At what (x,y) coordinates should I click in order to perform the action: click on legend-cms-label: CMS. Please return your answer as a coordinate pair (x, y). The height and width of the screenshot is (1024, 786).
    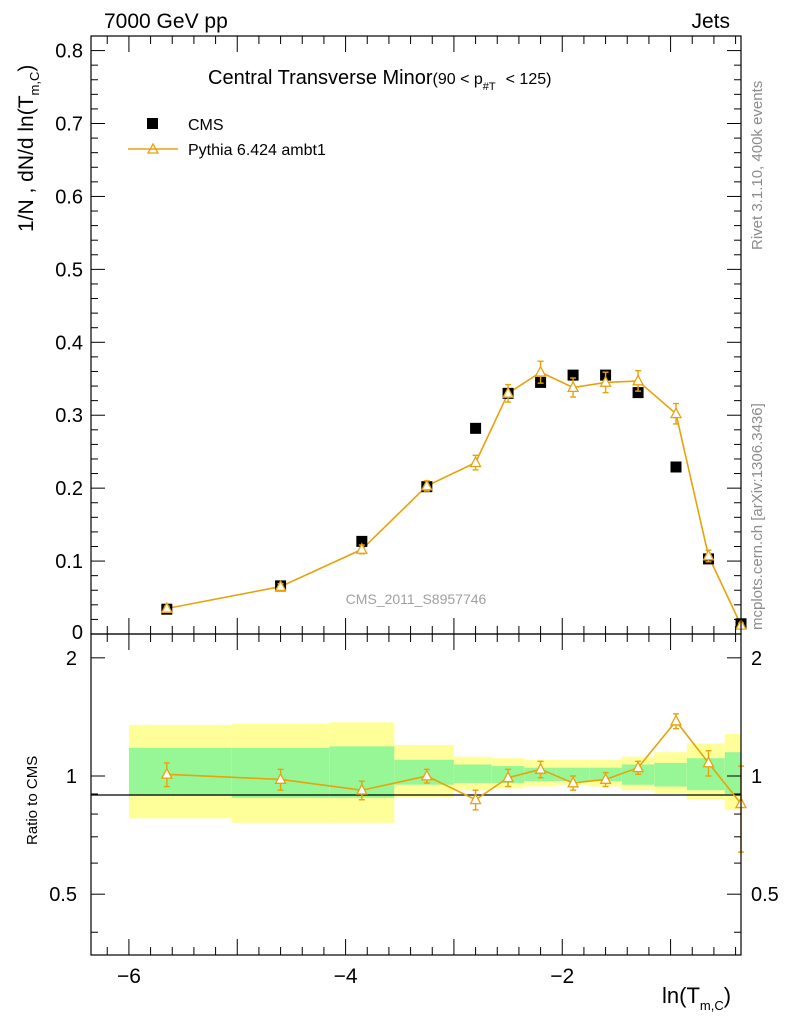
    Looking at the image, I should click on (206, 125).